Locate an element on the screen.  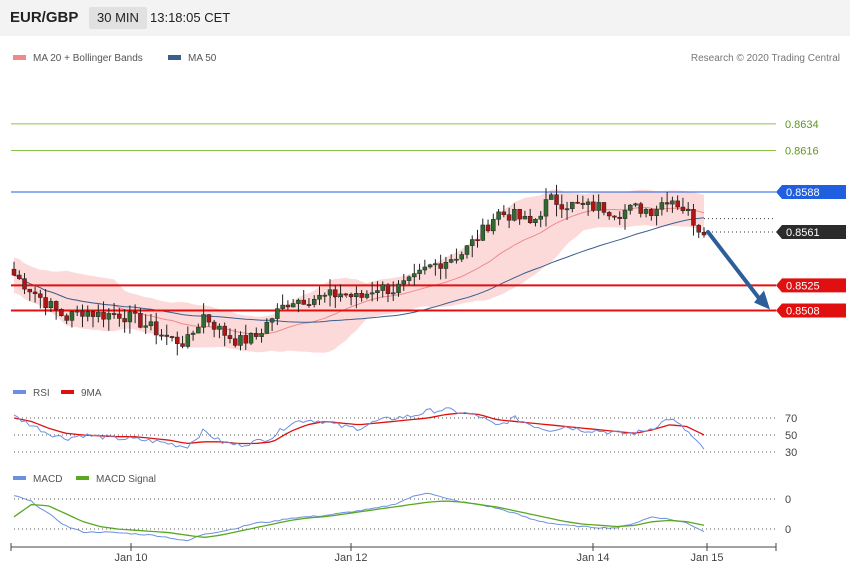
legend-label-macd: MACD is located at coordinates (47, 479).